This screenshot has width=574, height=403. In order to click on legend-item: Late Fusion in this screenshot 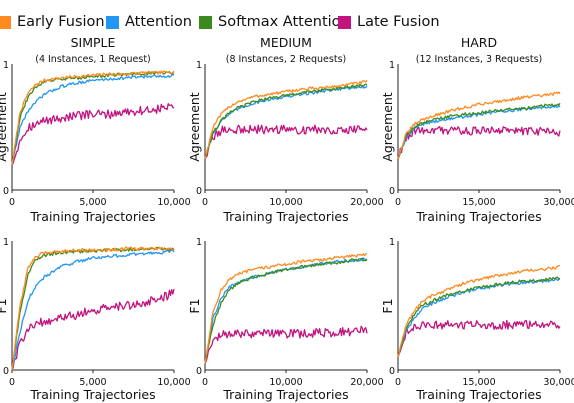, I will do `click(389, 22)`.